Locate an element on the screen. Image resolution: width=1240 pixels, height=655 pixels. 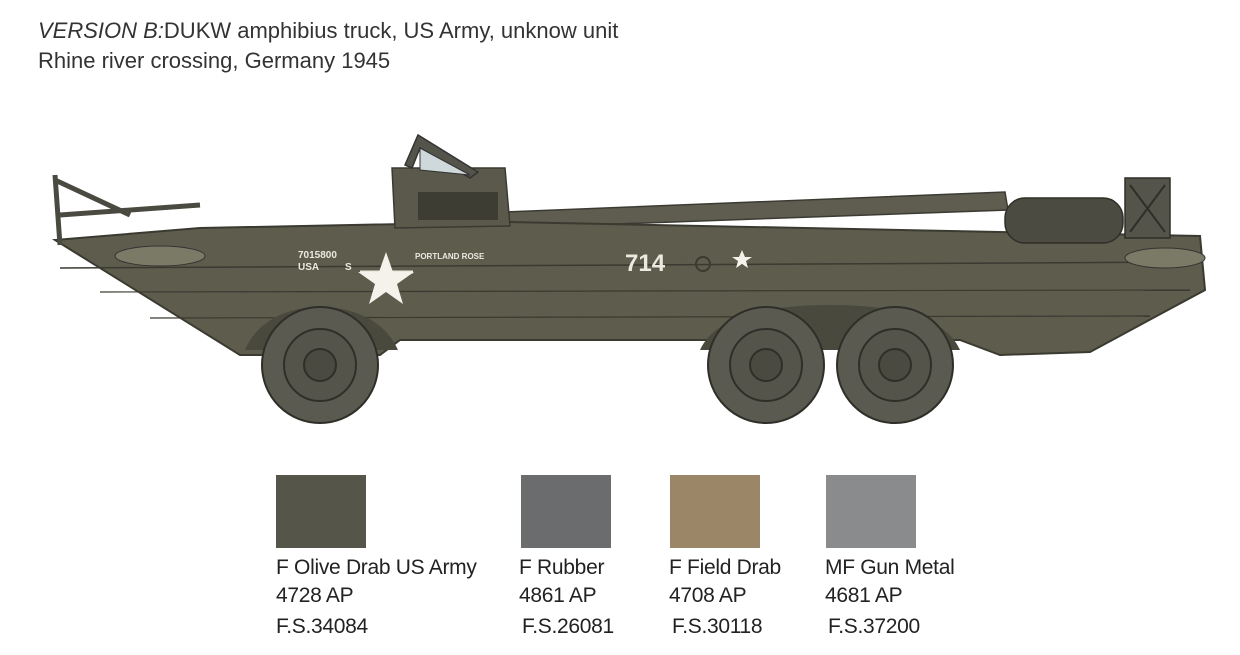
bow-fender is located at coordinates (160, 256).